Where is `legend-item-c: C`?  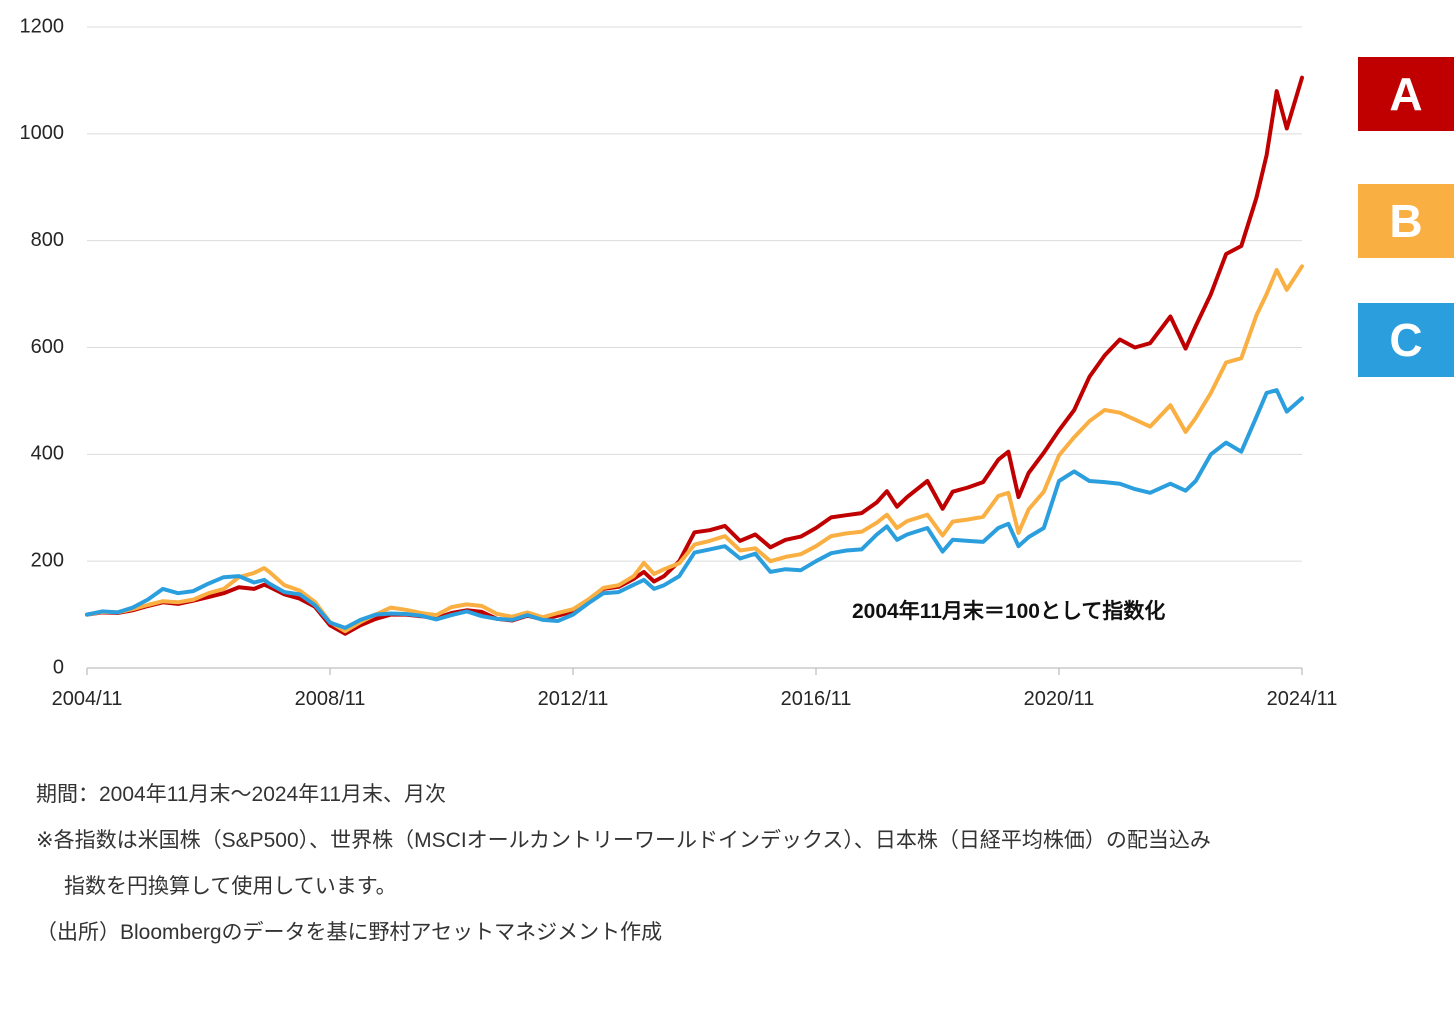
legend-item-c: C is located at coordinates (1406, 340).